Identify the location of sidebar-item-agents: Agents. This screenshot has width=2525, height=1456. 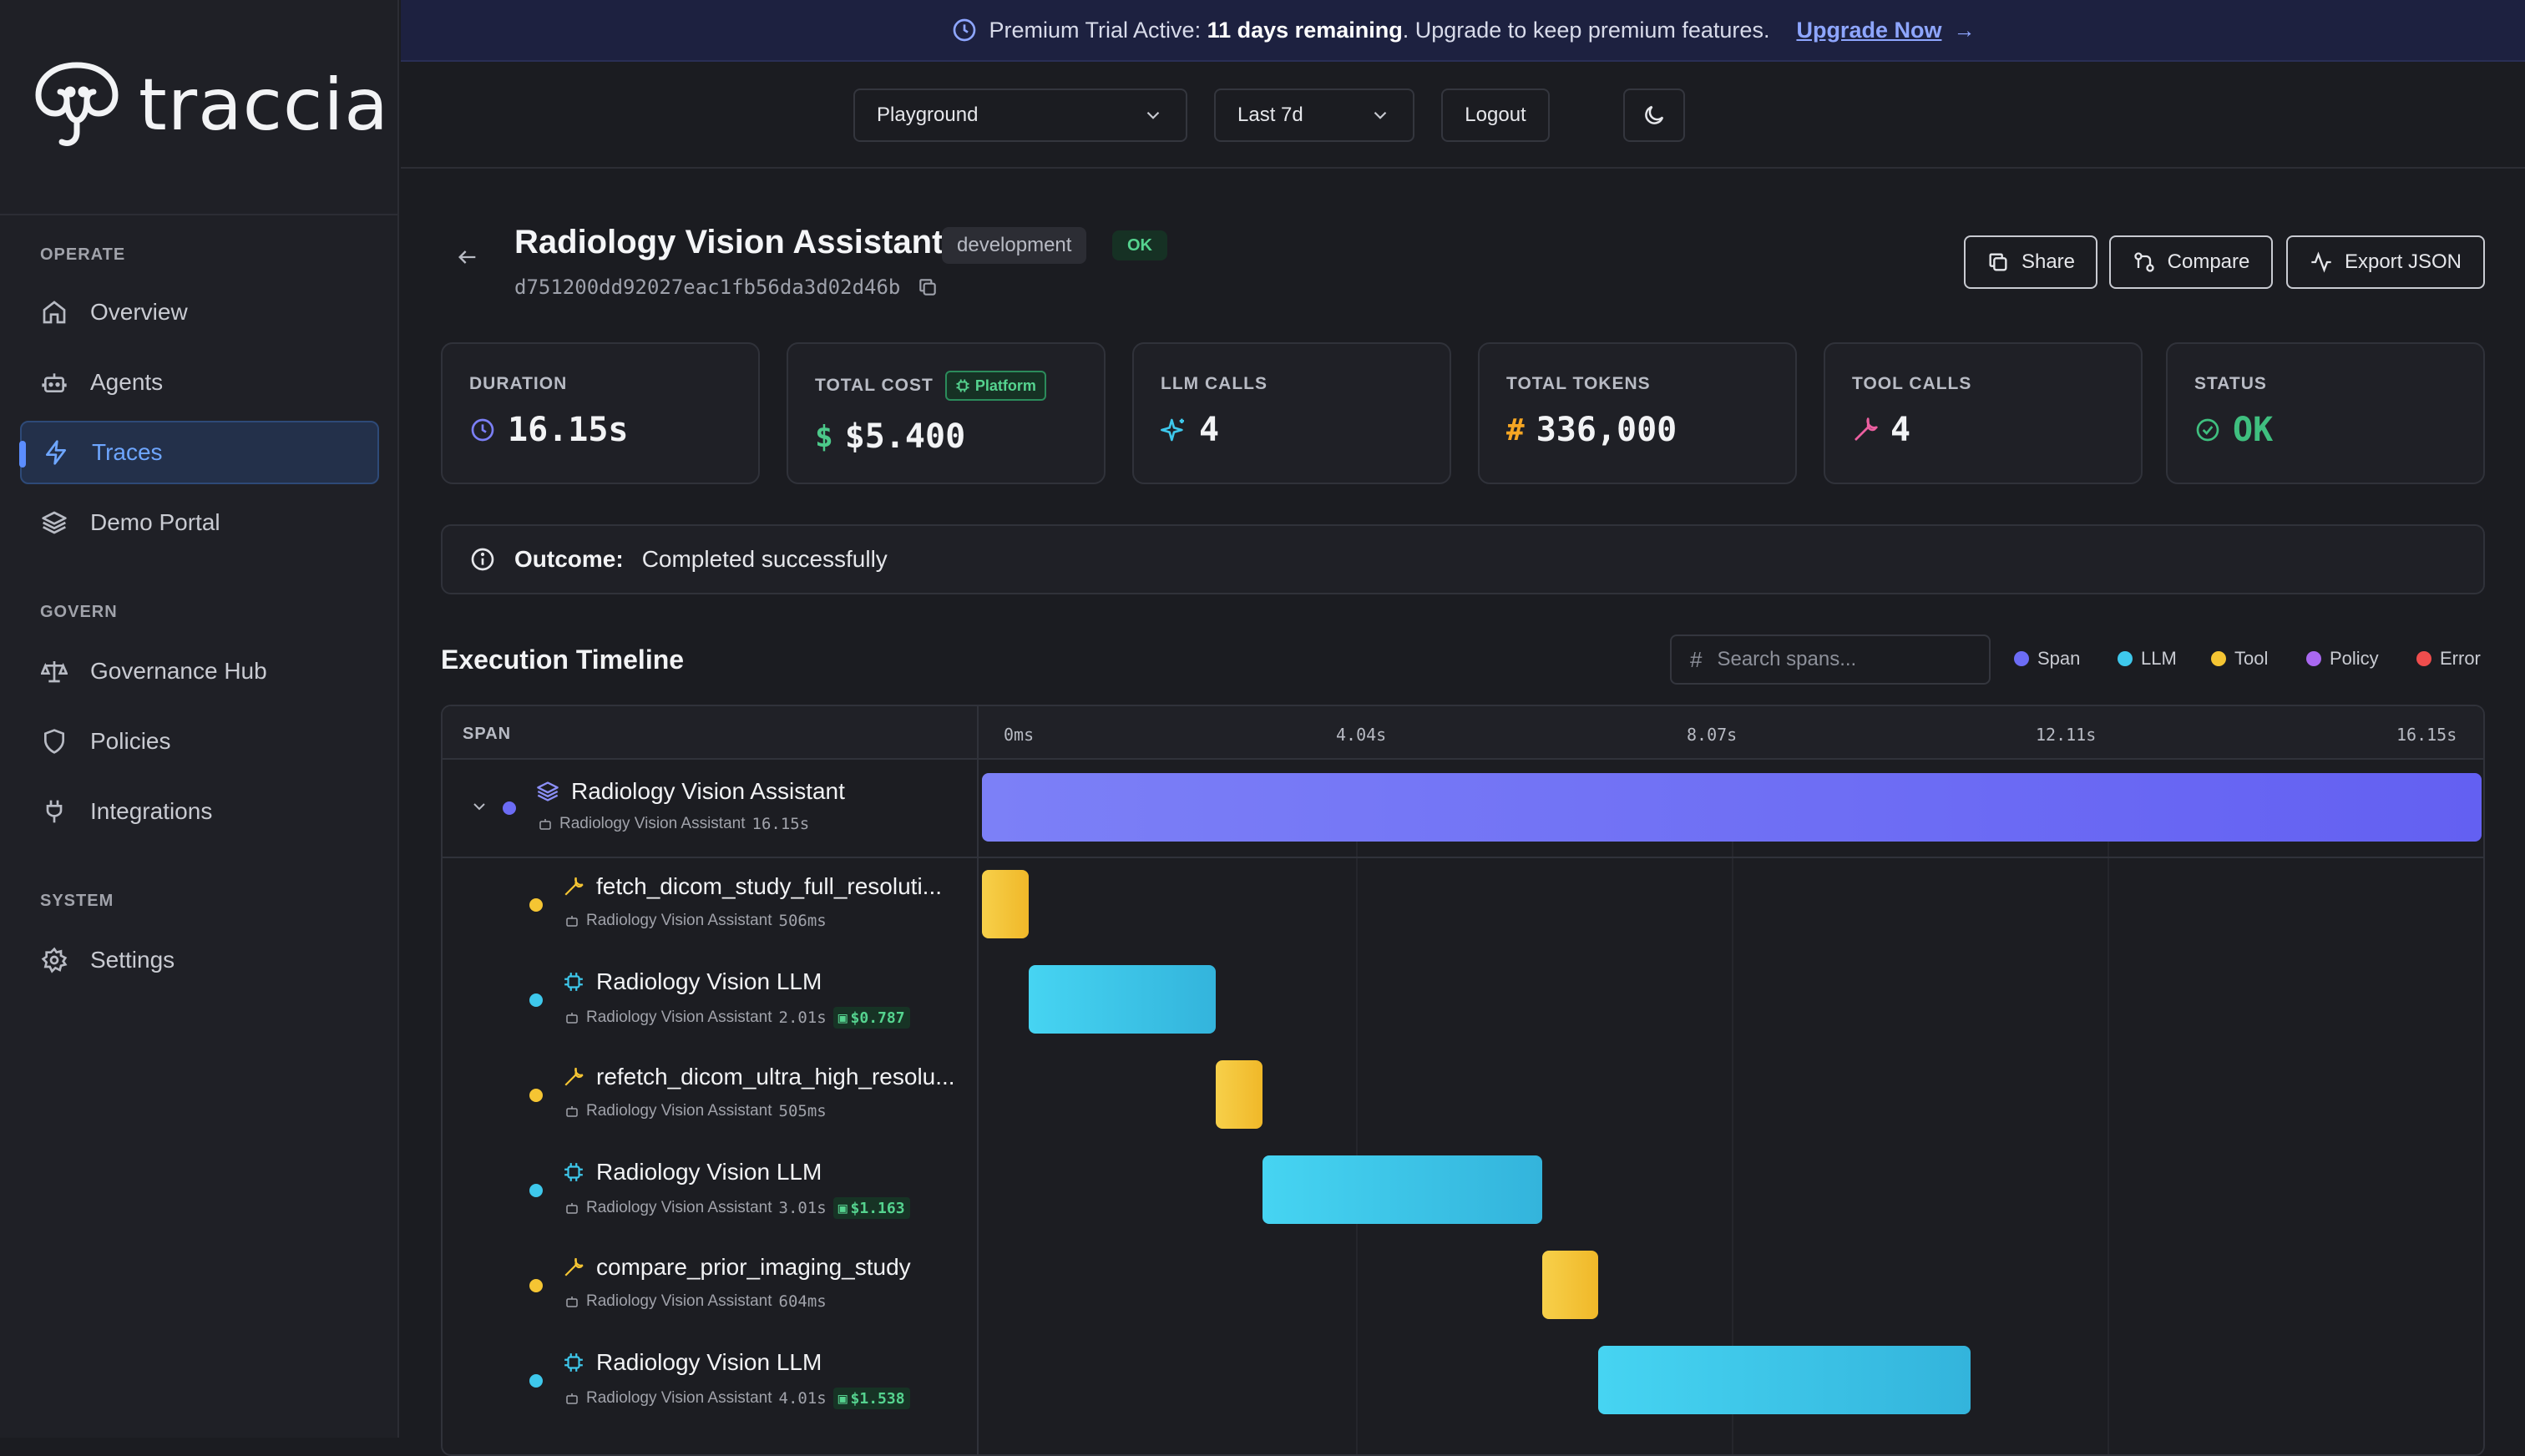
(199, 382).